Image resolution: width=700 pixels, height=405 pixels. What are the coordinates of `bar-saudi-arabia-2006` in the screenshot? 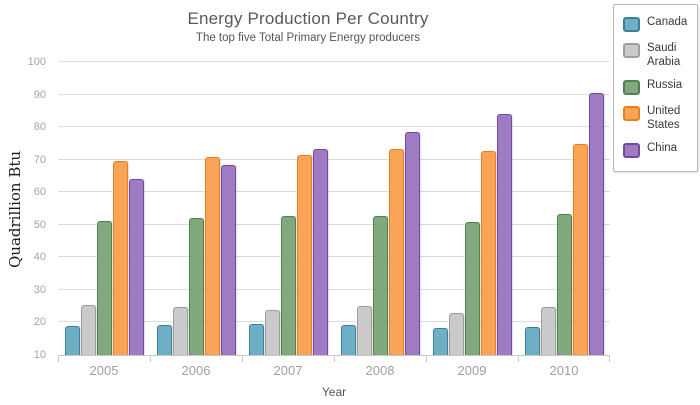 It's located at (180, 331).